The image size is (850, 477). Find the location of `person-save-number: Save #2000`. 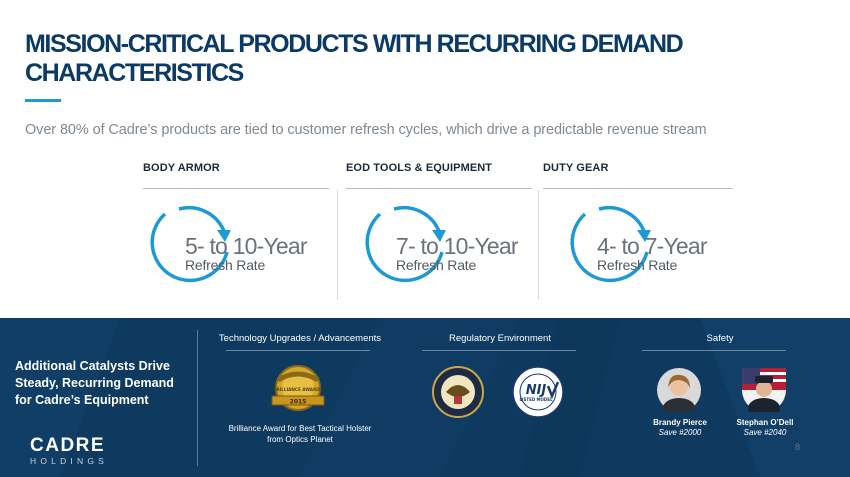

person-save-number: Save #2000 is located at coordinates (680, 432).